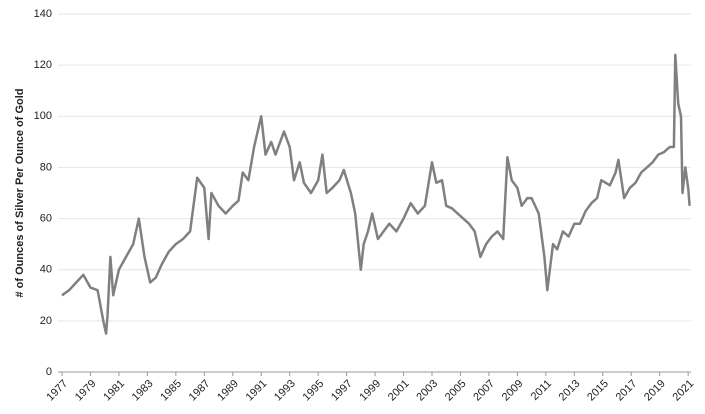 The height and width of the screenshot is (414, 705). What do you see at coordinates (171, 391) in the screenshot?
I see `x-tick-label: 1985` at bounding box center [171, 391].